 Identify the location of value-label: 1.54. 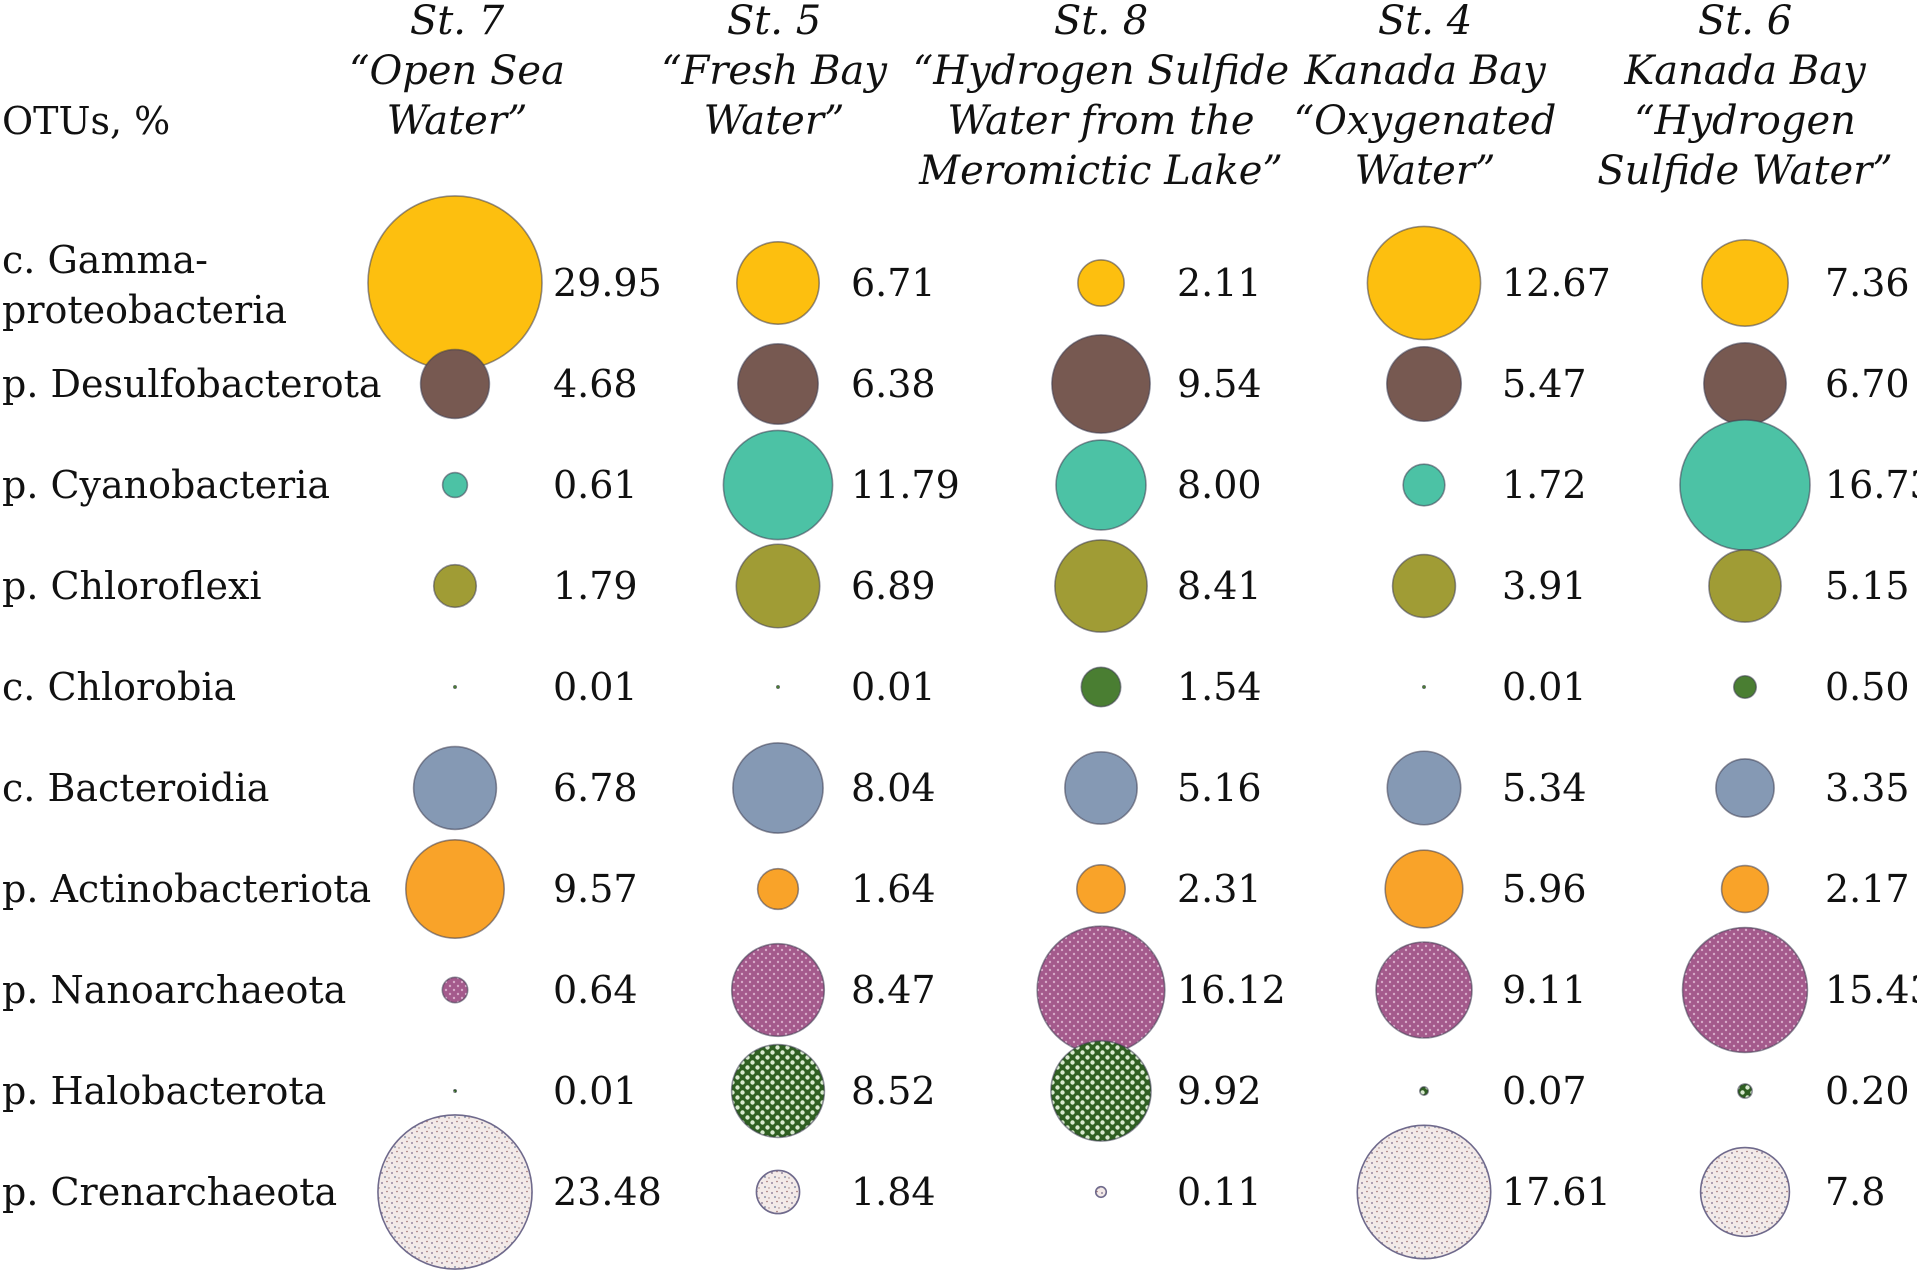
(1219, 687).